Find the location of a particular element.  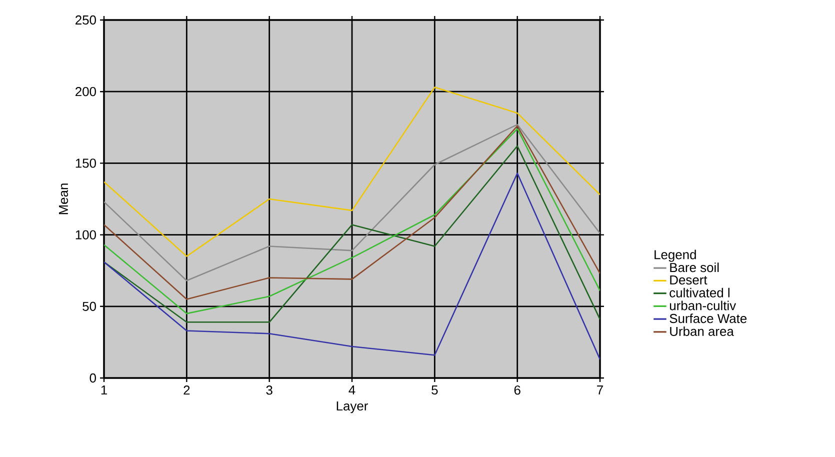

legend-label: Urban area is located at coordinates (702, 331).